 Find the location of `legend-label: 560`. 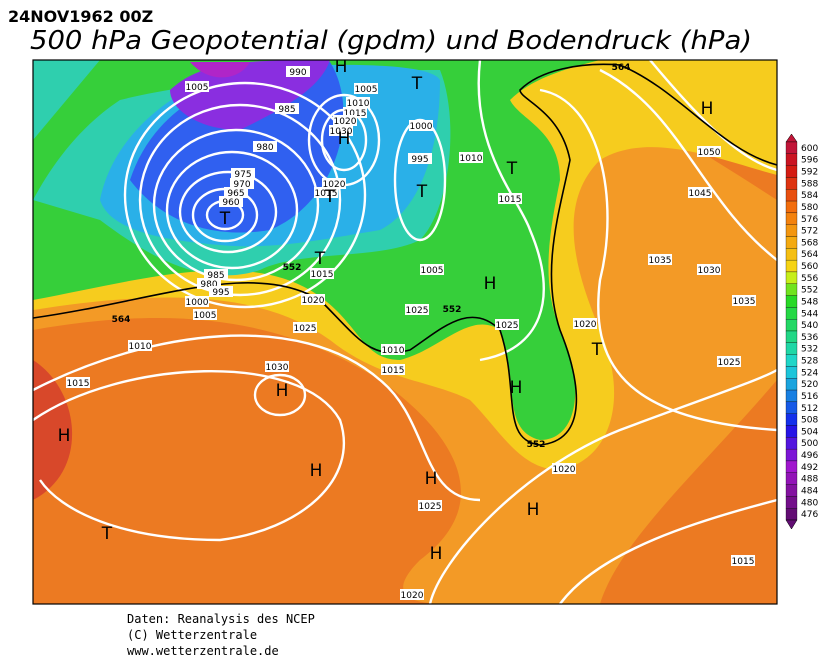

legend-label: 560 is located at coordinates (809, 267).